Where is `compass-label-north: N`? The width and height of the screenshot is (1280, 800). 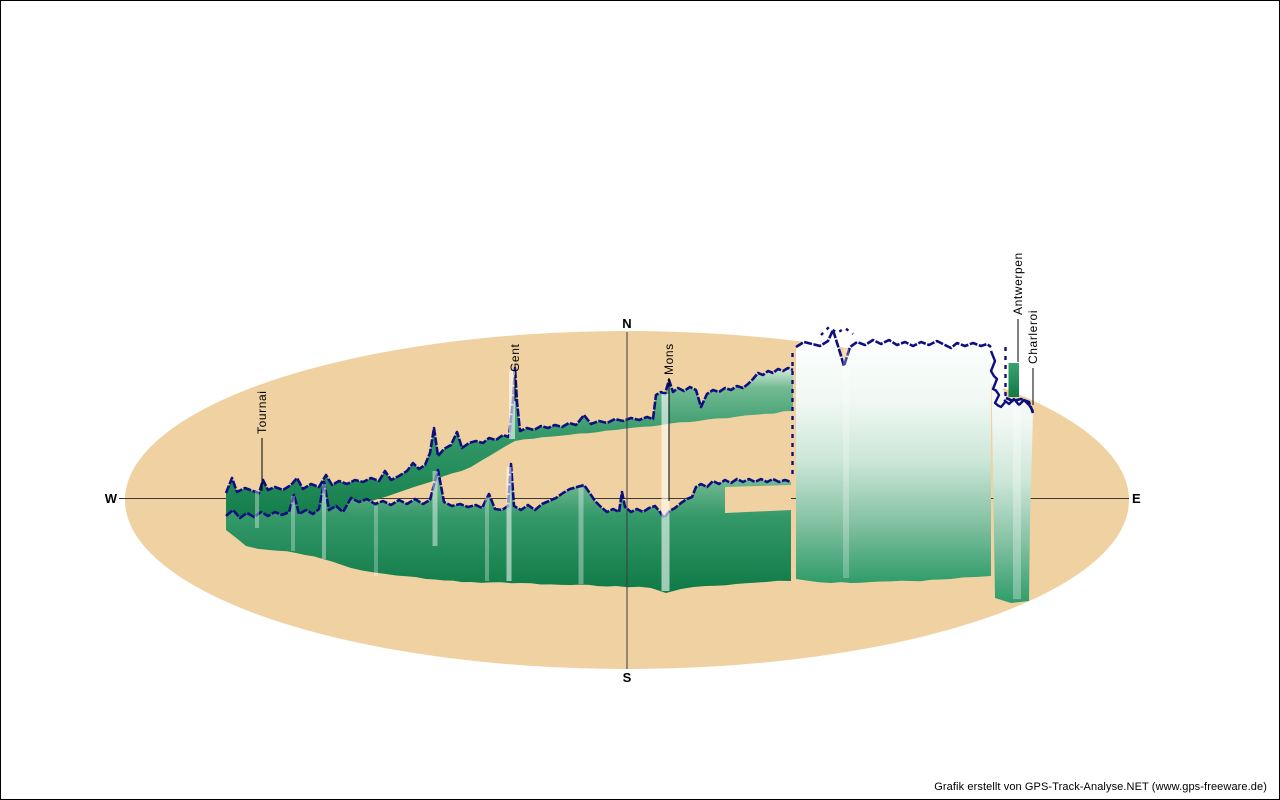
compass-label-north: N is located at coordinates (626, 323).